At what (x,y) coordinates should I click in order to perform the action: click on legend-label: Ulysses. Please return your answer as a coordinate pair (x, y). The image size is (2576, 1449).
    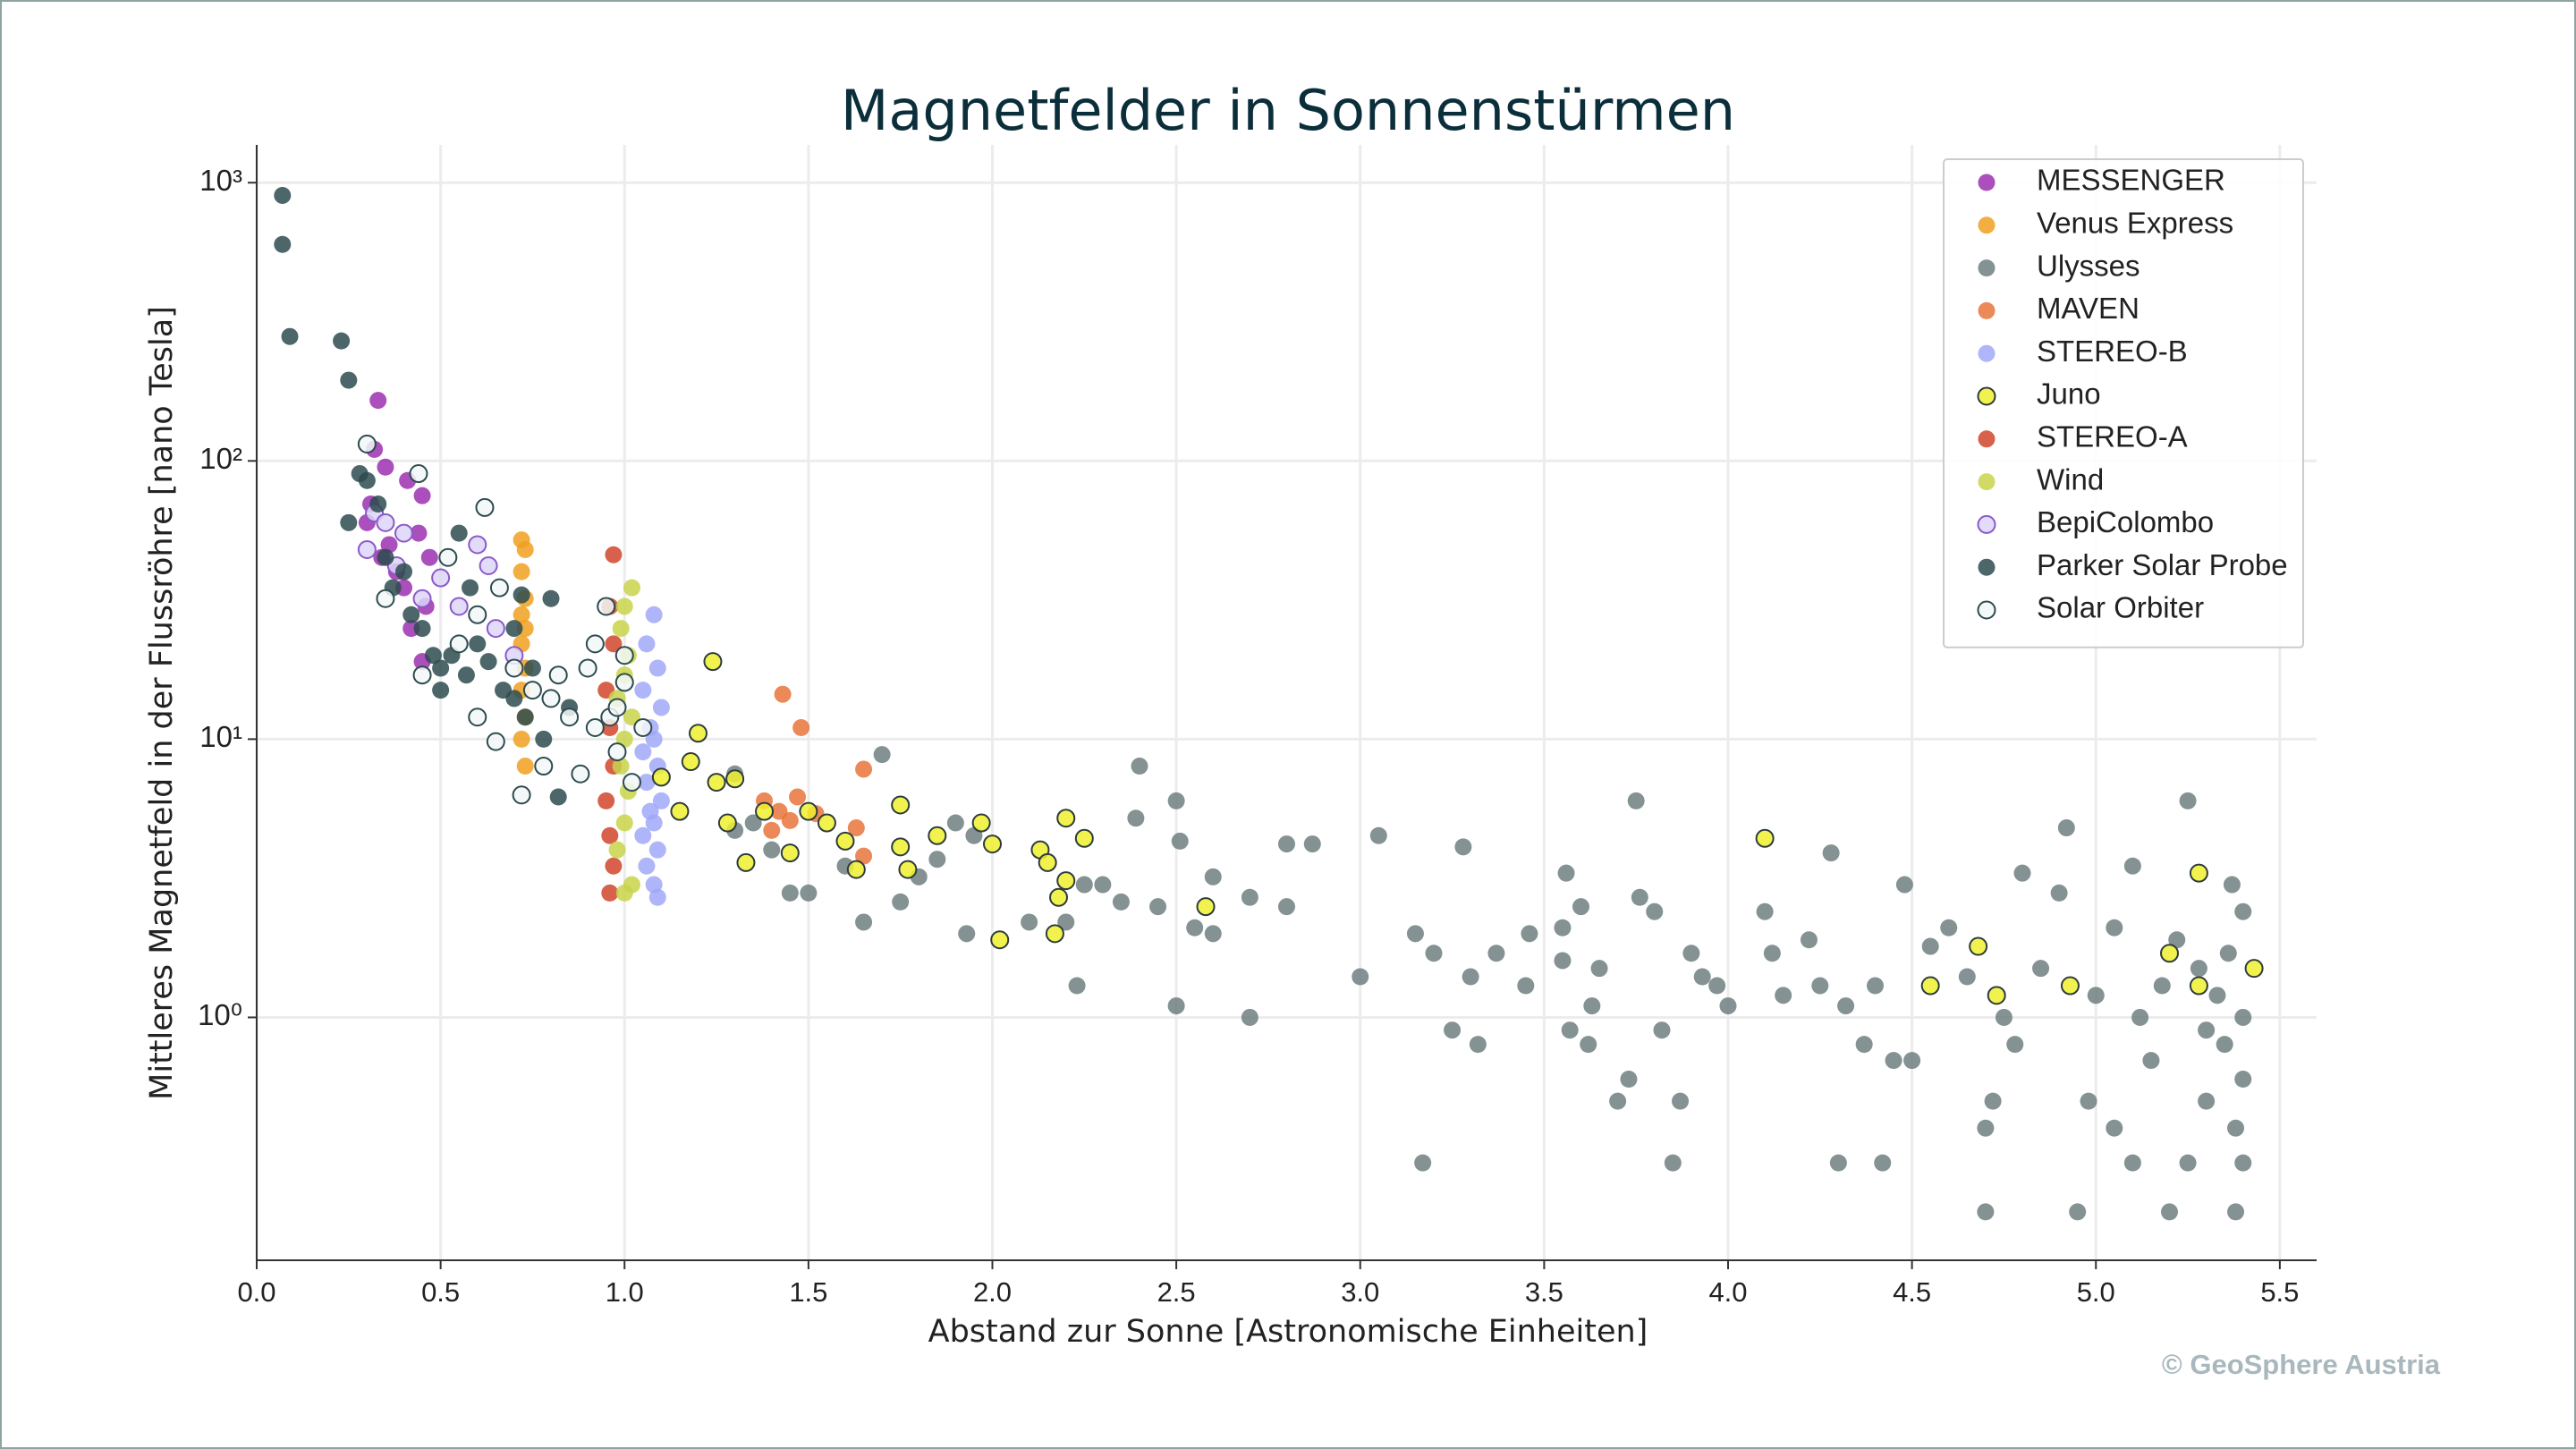
    Looking at the image, I should click on (2088, 265).